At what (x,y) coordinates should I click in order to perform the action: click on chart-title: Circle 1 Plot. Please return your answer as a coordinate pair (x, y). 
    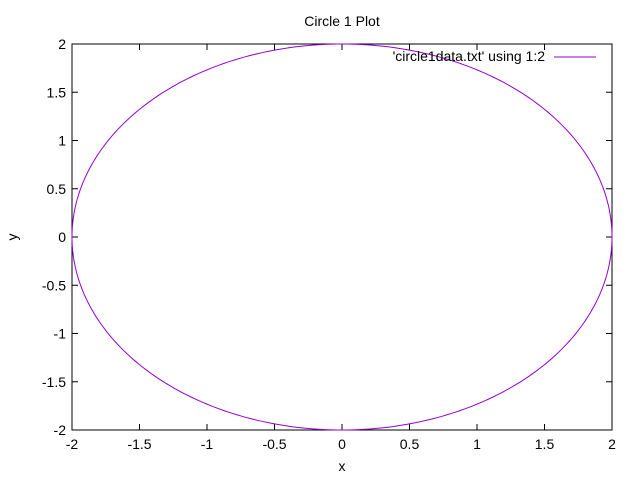
    Looking at the image, I should click on (342, 21).